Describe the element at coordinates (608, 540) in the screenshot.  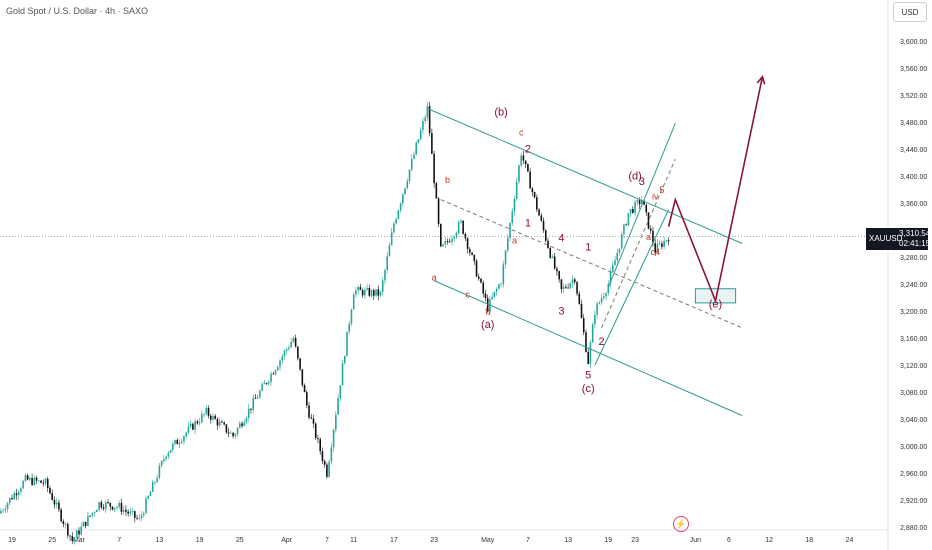
I see `x-tick-label: 19` at that location.